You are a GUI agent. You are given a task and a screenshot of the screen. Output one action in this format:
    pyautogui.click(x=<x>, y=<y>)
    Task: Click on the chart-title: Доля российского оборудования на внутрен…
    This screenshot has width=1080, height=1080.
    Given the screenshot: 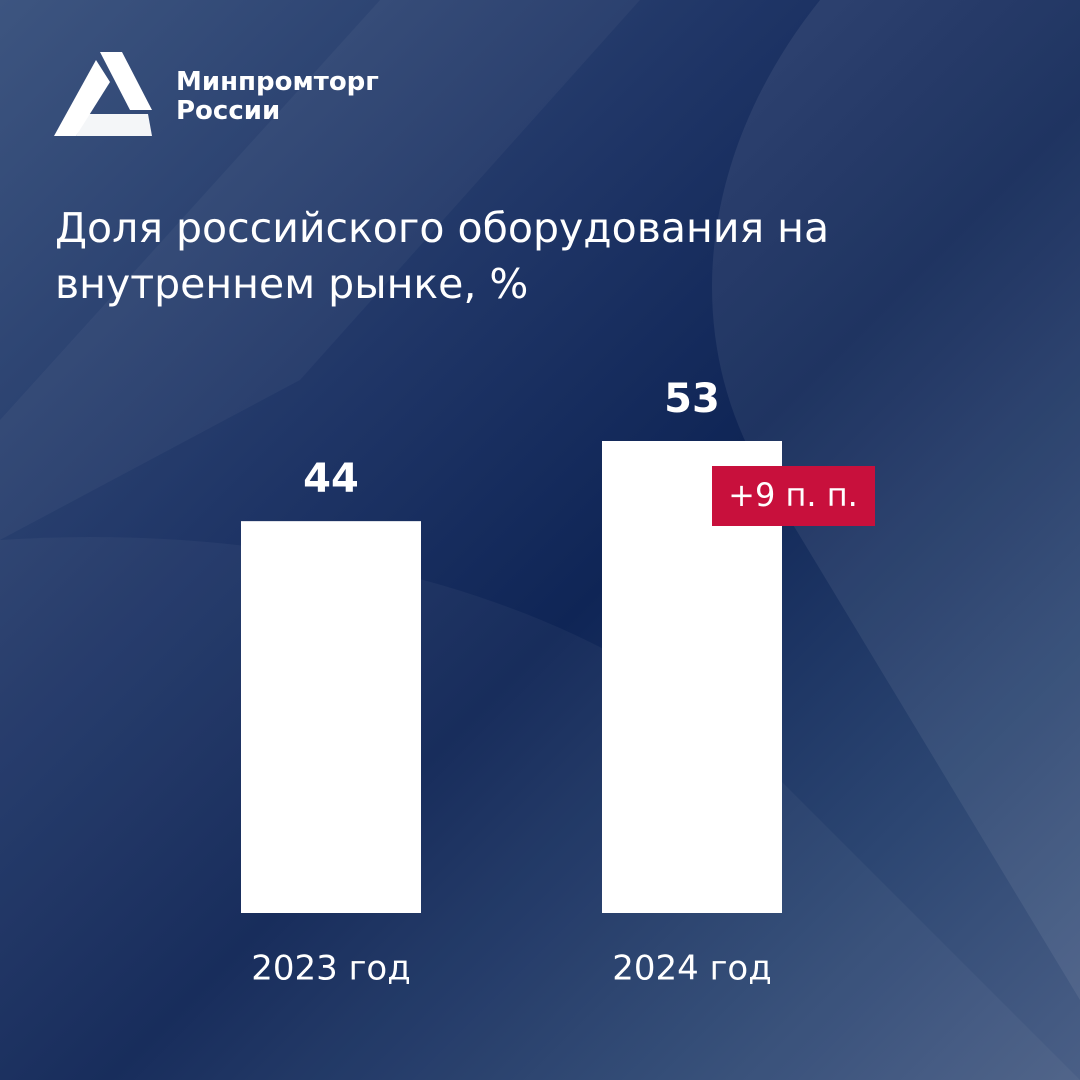 What is the action you would take?
    pyautogui.click(x=442, y=256)
    